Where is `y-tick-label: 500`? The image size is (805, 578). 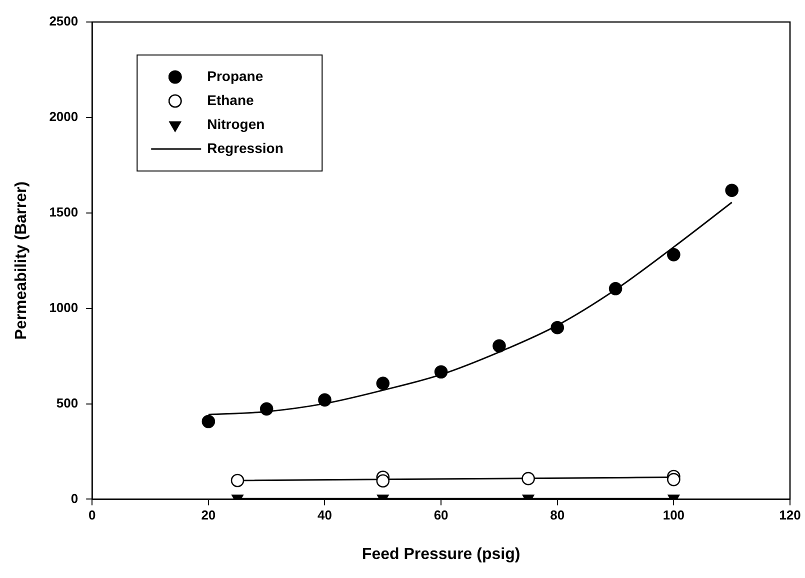 y-tick-label: 500 is located at coordinates (67, 402).